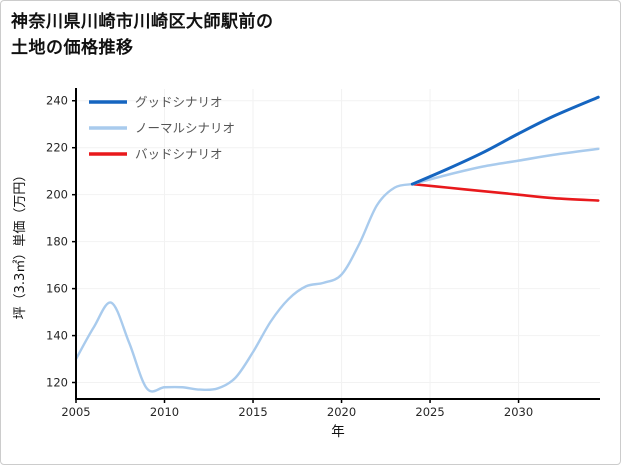 The width and height of the screenshot is (621, 465). I want to click on x-tick-label: 2020, so click(341, 412).